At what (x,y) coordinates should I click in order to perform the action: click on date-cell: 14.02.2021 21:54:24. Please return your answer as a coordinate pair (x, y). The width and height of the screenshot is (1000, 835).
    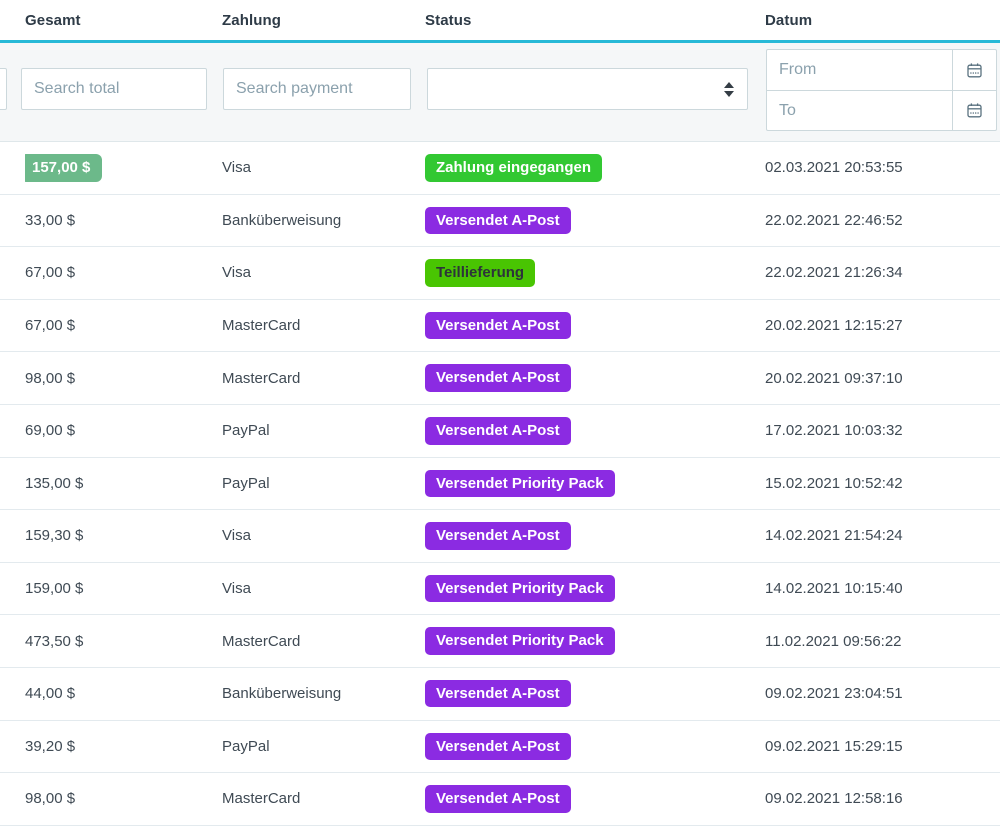
    Looking at the image, I should click on (882, 535).